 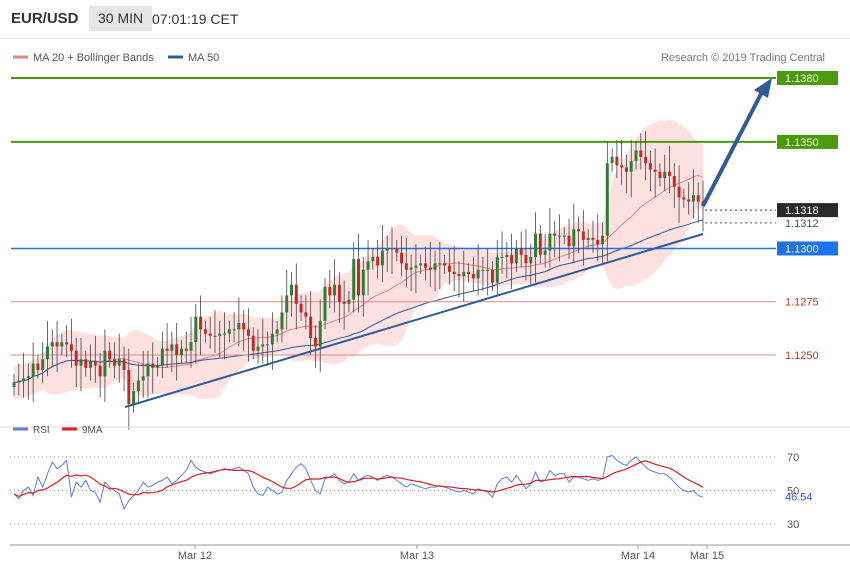 What do you see at coordinates (802, 303) in the screenshot?
I see `level-label: 1.1275` at bounding box center [802, 303].